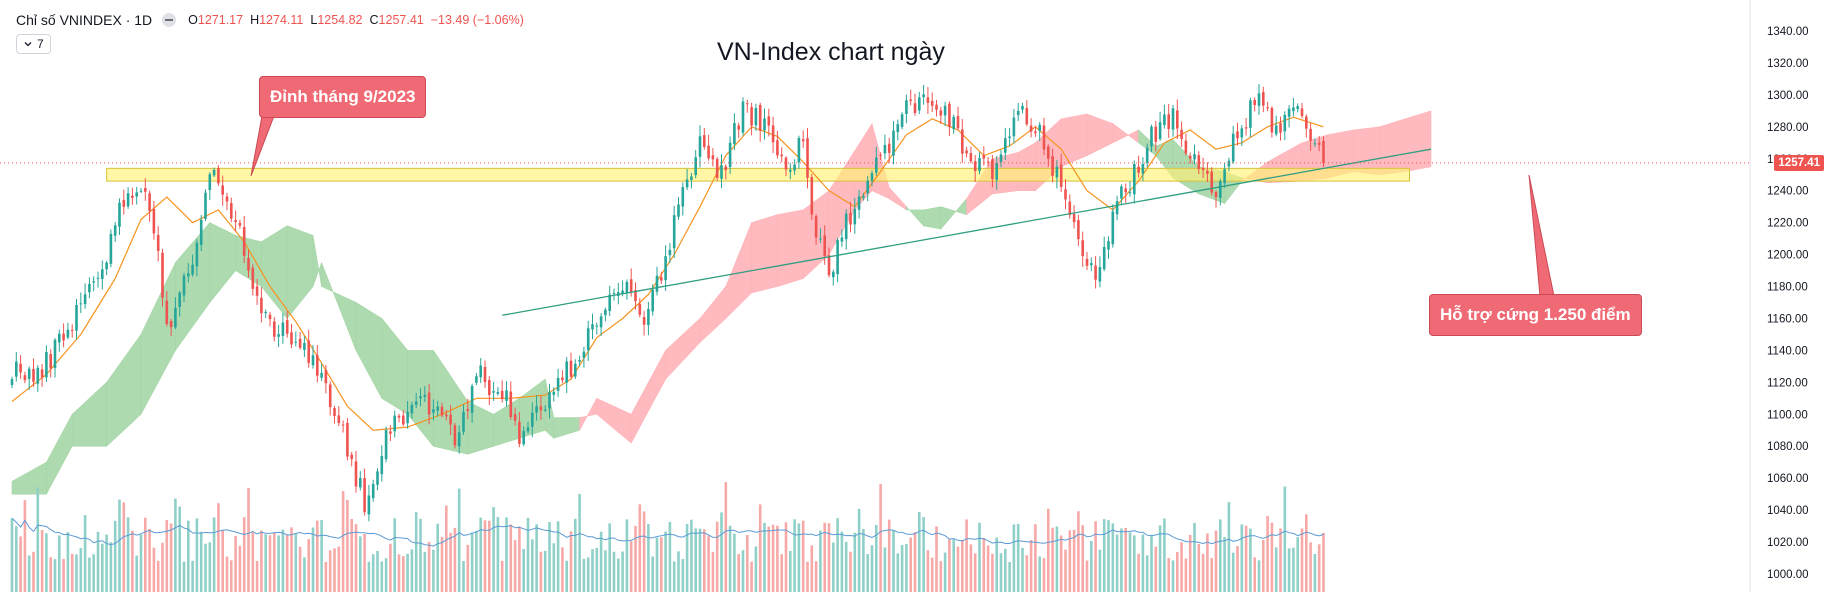 This screenshot has height=597, width=1828. I want to click on callout-pointer-support, so click(1541, 235).